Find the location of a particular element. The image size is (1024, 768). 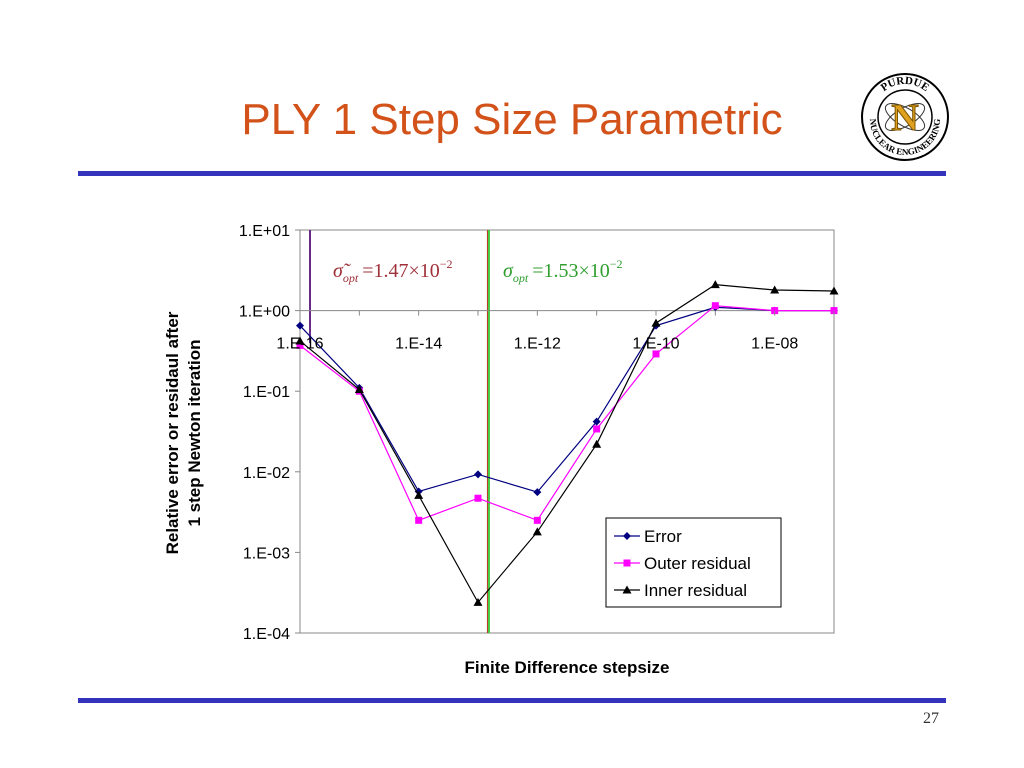

slide-title: PLY 1 Step Size Parametric is located at coordinates (512, 119).